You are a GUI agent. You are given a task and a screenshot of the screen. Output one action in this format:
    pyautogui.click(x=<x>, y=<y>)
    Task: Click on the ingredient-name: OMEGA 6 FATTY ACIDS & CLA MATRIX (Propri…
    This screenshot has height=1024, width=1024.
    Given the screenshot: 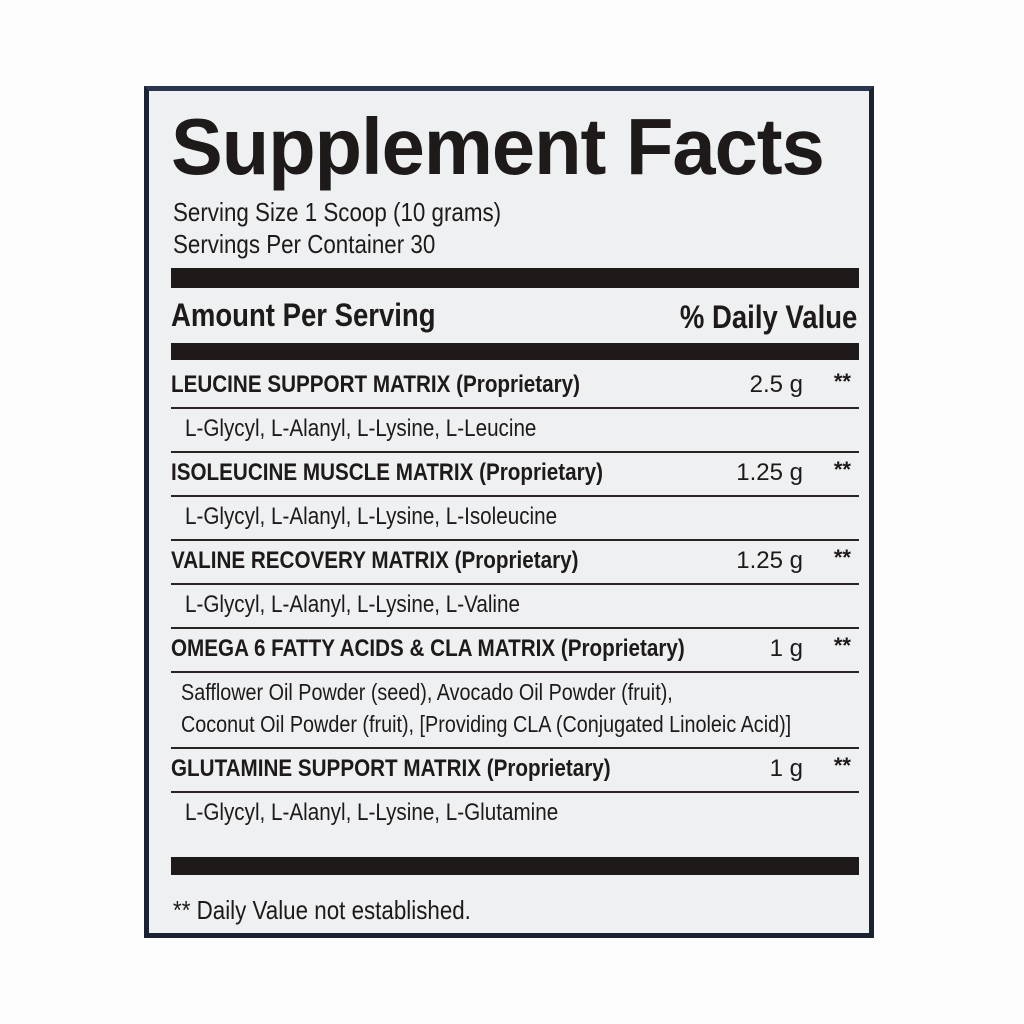 What is the action you would take?
    pyautogui.click(x=428, y=648)
    